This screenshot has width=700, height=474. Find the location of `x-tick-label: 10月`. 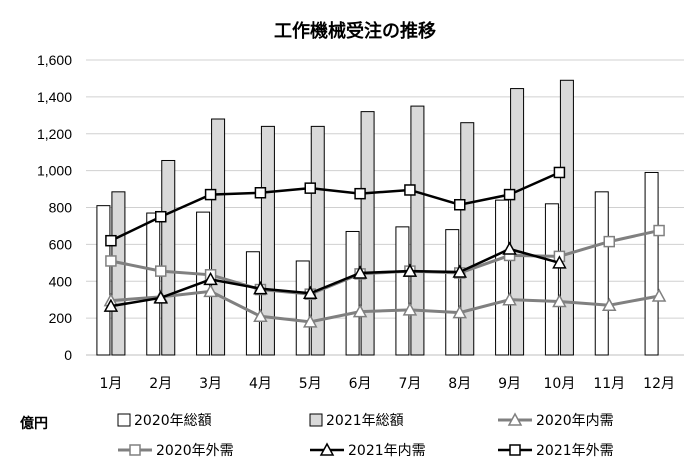

x-tick-label: 10月 is located at coordinates (560, 384).